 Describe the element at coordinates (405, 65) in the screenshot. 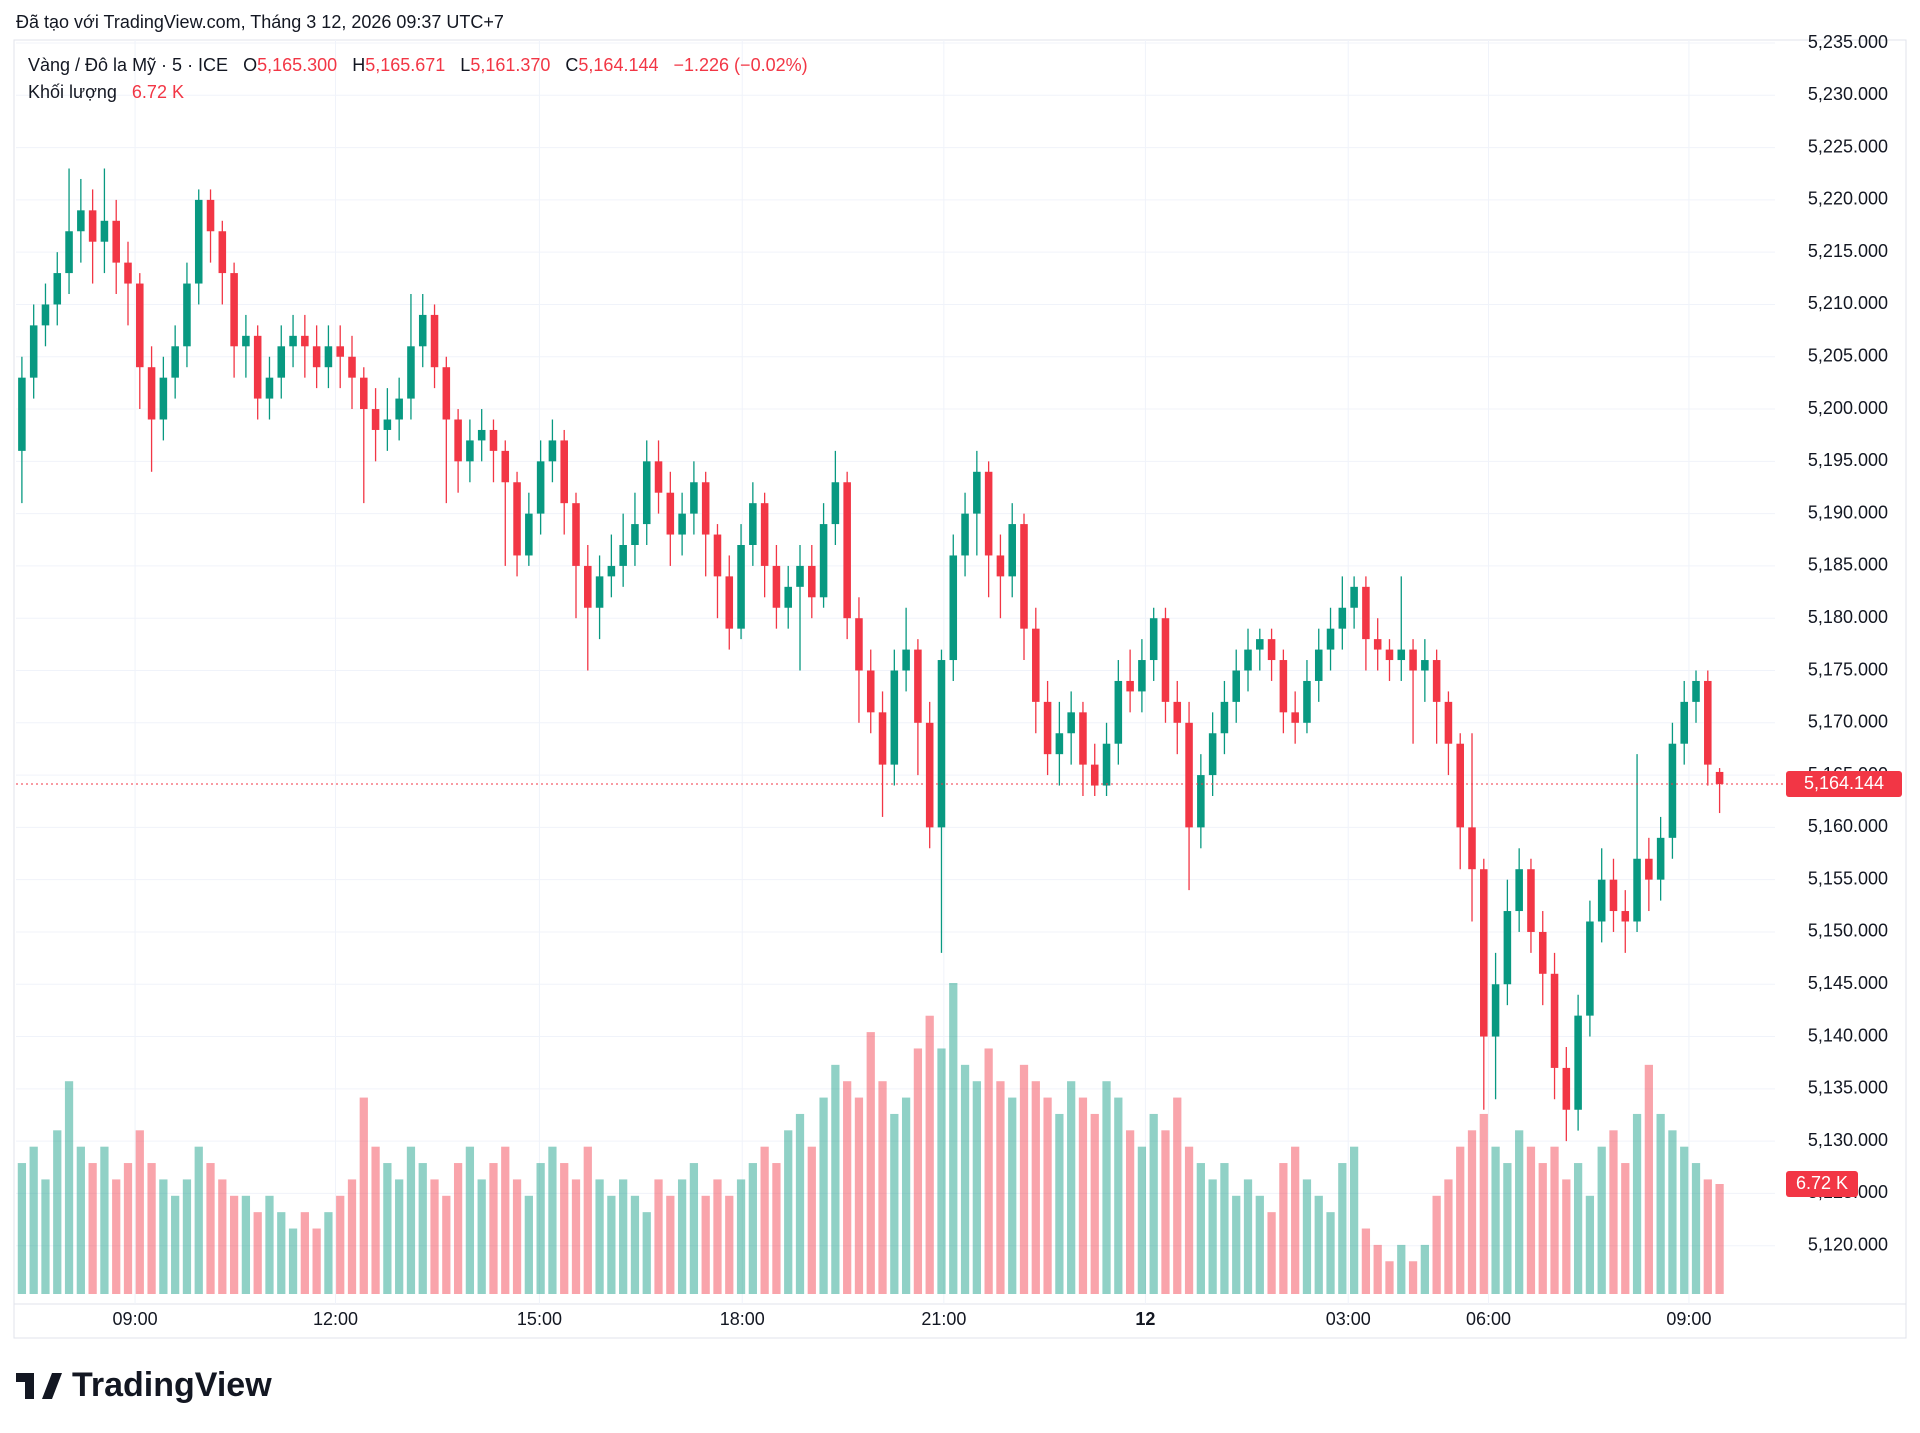

I see `legend-value: 5,165.671` at that location.